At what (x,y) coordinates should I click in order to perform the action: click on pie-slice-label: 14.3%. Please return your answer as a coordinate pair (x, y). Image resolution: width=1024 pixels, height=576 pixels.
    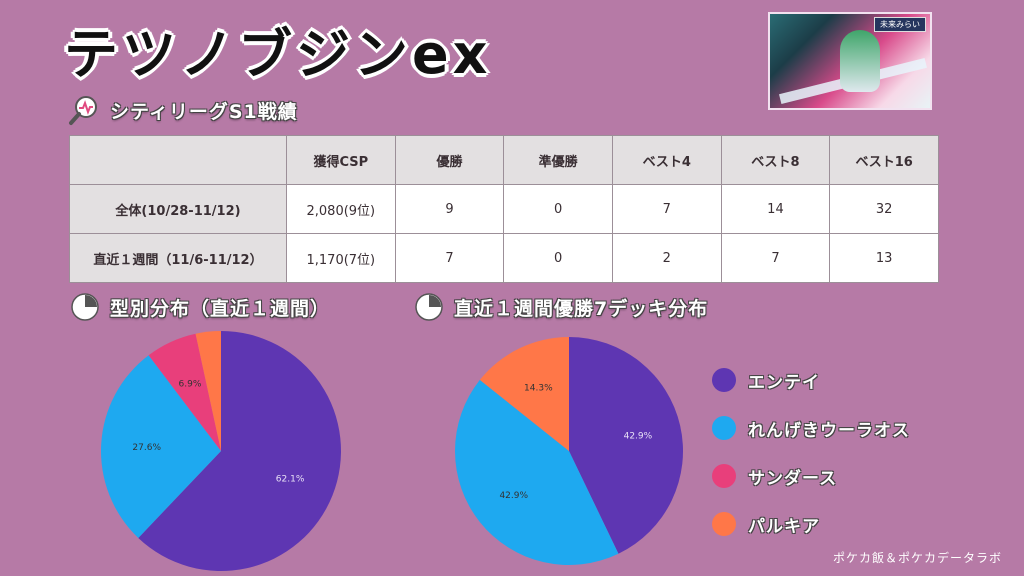
    Looking at the image, I should click on (538, 388).